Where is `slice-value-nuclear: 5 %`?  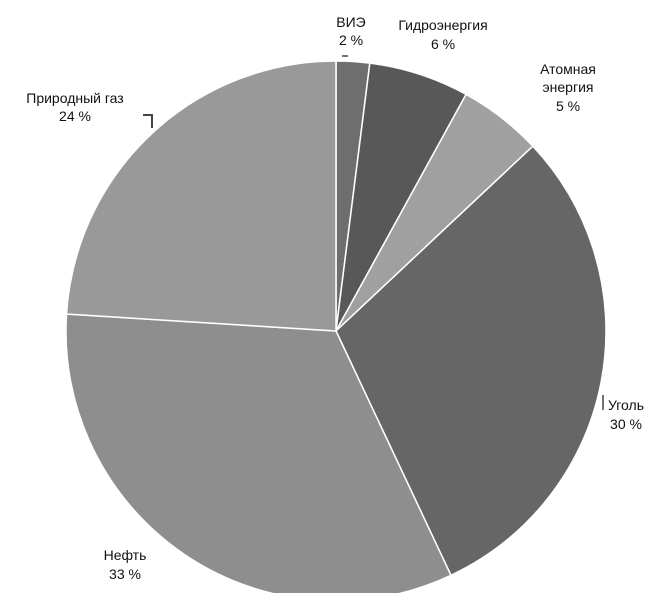 slice-value-nuclear: 5 % is located at coordinates (568, 106).